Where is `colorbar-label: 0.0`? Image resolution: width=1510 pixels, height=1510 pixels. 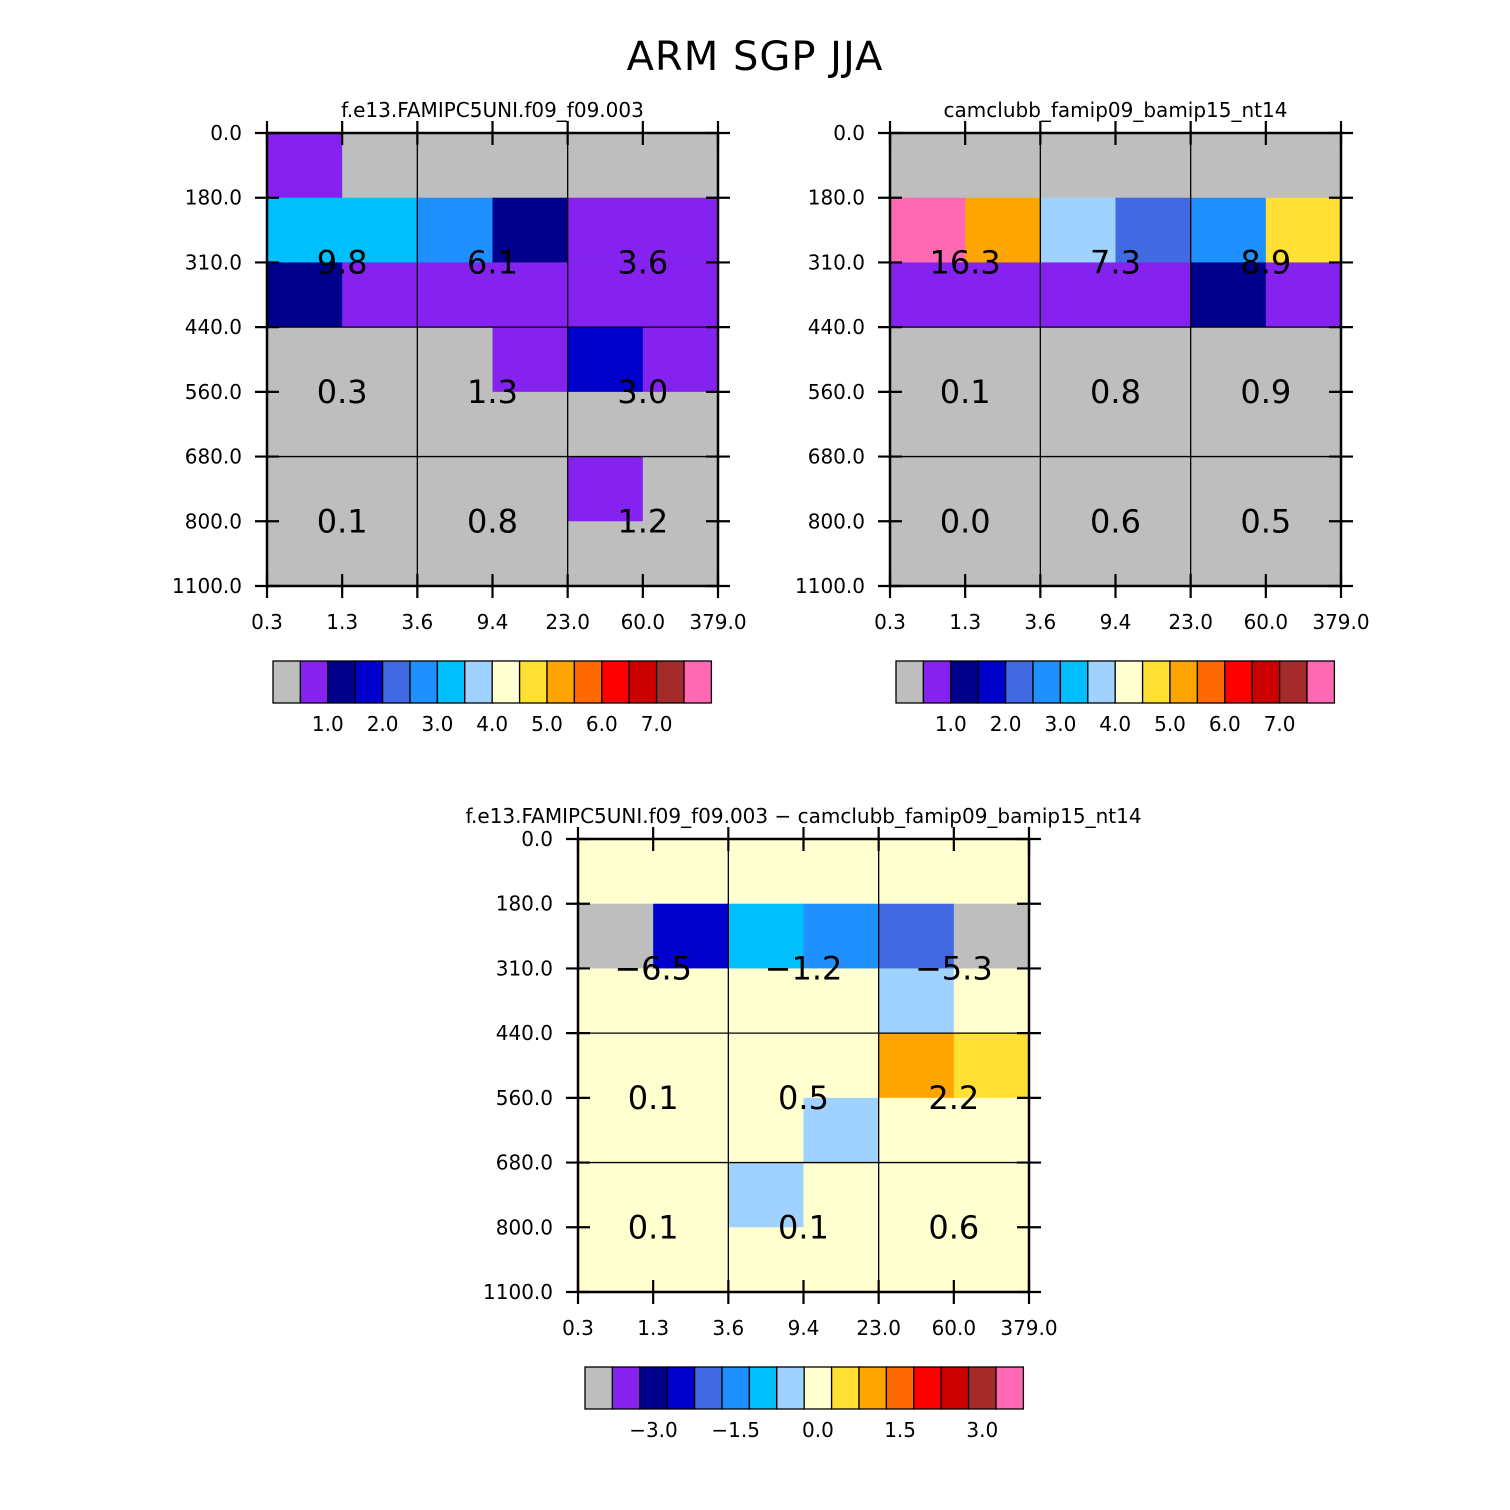 colorbar-label: 0.0 is located at coordinates (818, 1430).